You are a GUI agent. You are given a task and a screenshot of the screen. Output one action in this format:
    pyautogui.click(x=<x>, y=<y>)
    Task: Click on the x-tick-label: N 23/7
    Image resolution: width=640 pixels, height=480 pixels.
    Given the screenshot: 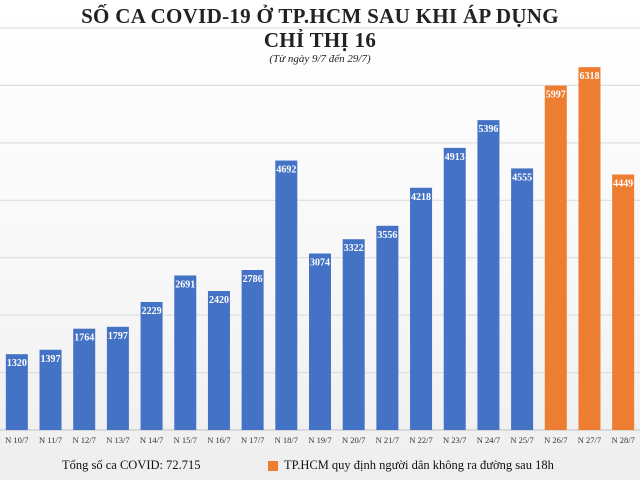 What is the action you would take?
    pyautogui.click(x=454, y=440)
    